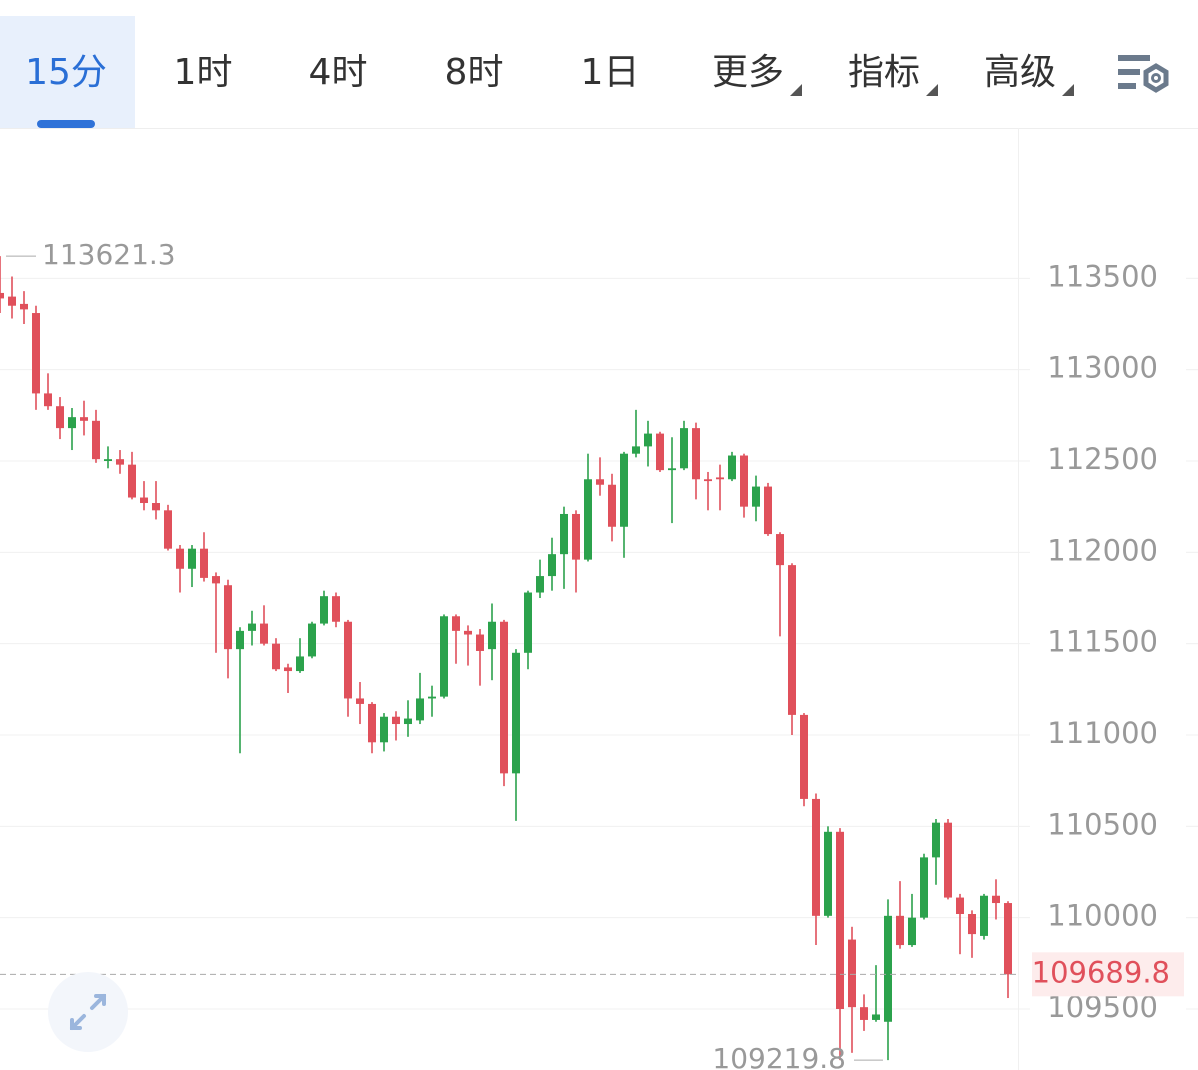  Describe the element at coordinates (1102, 368) in the screenshot. I see `y-tick-label: 113000` at that location.